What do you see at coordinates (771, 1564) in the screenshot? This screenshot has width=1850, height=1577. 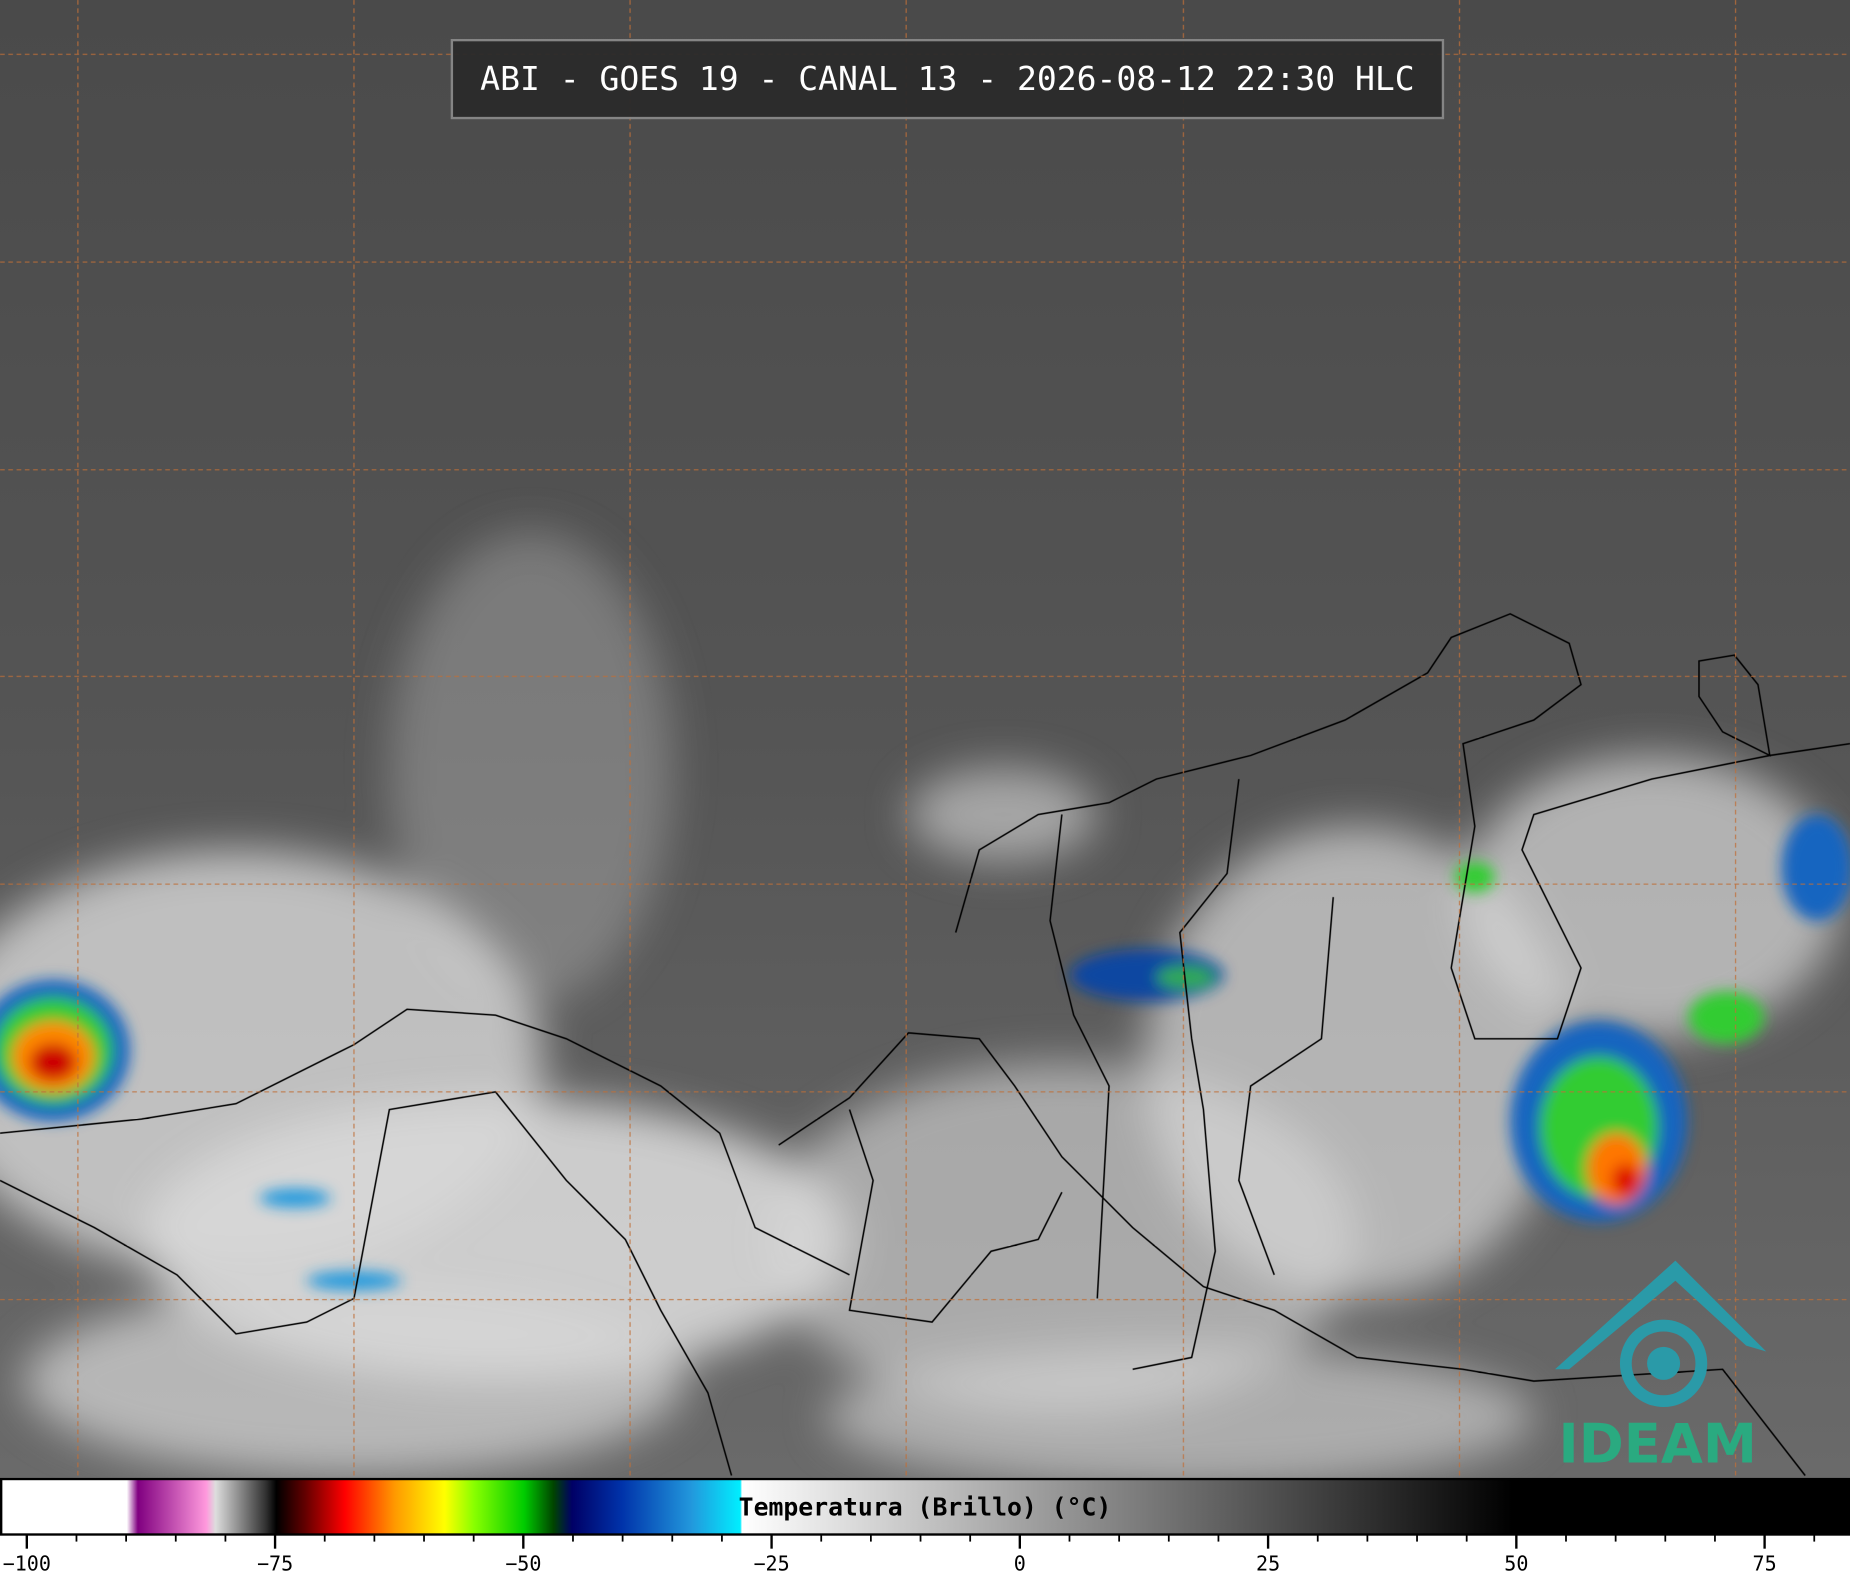 I see `tick-label: −25` at bounding box center [771, 1564].